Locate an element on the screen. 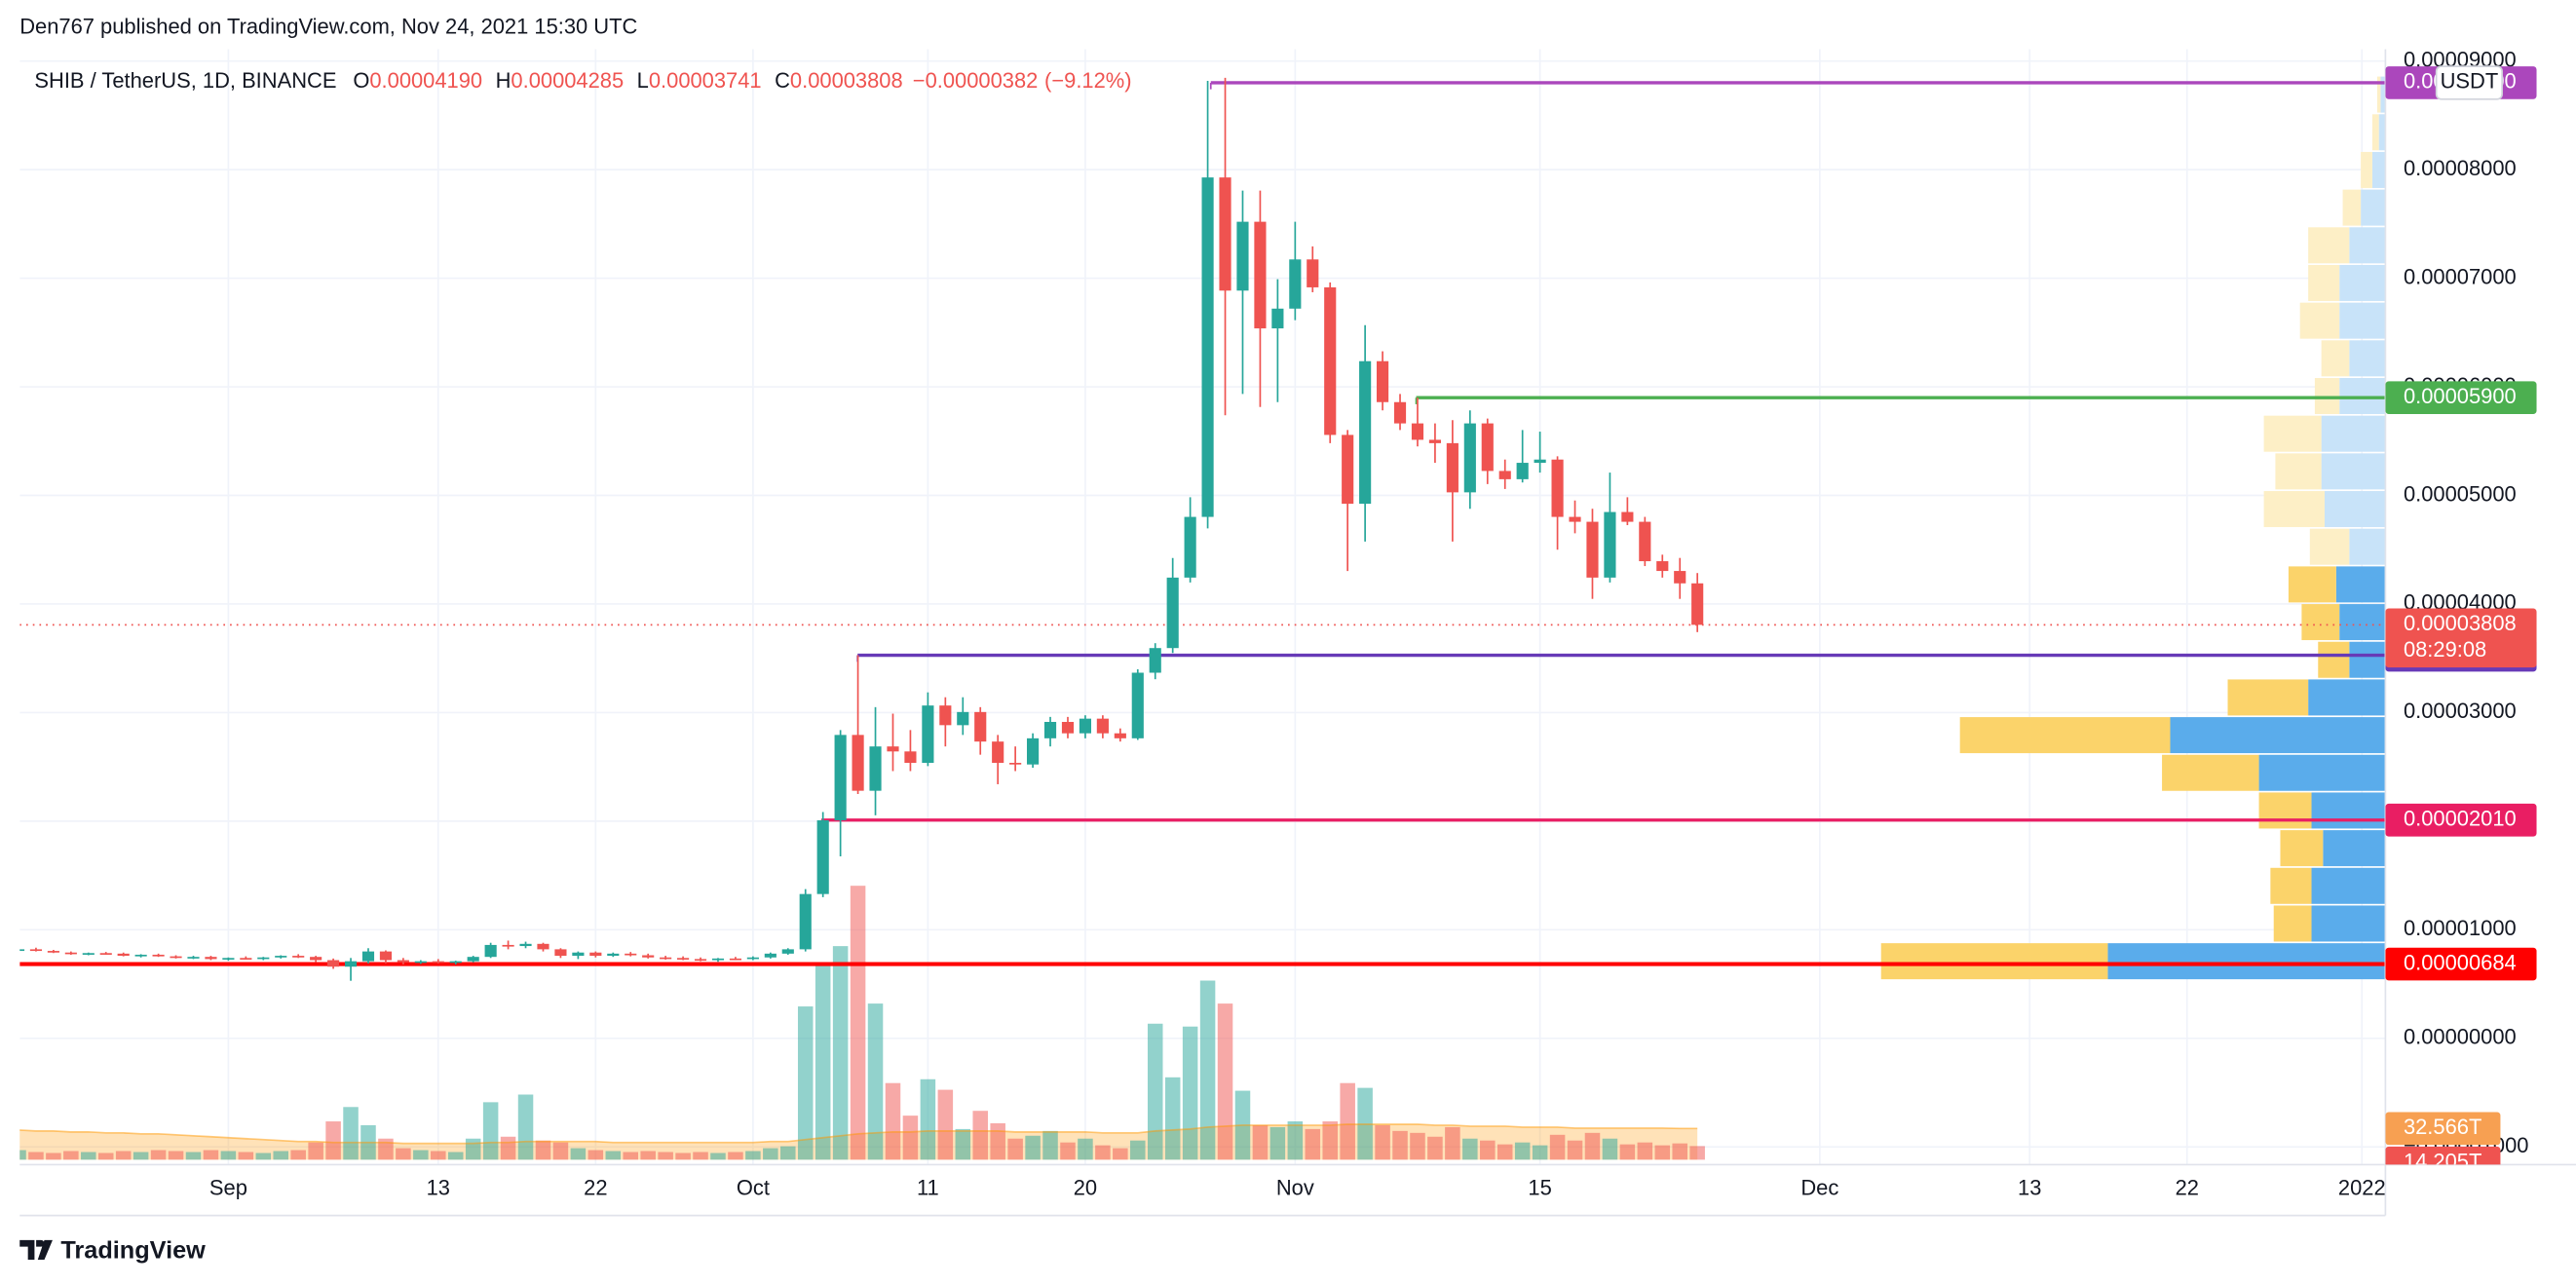 Image resolution: width=2576 pixels, height=1286 pixels. volume-badge is located at coordinates (2443, 1155).